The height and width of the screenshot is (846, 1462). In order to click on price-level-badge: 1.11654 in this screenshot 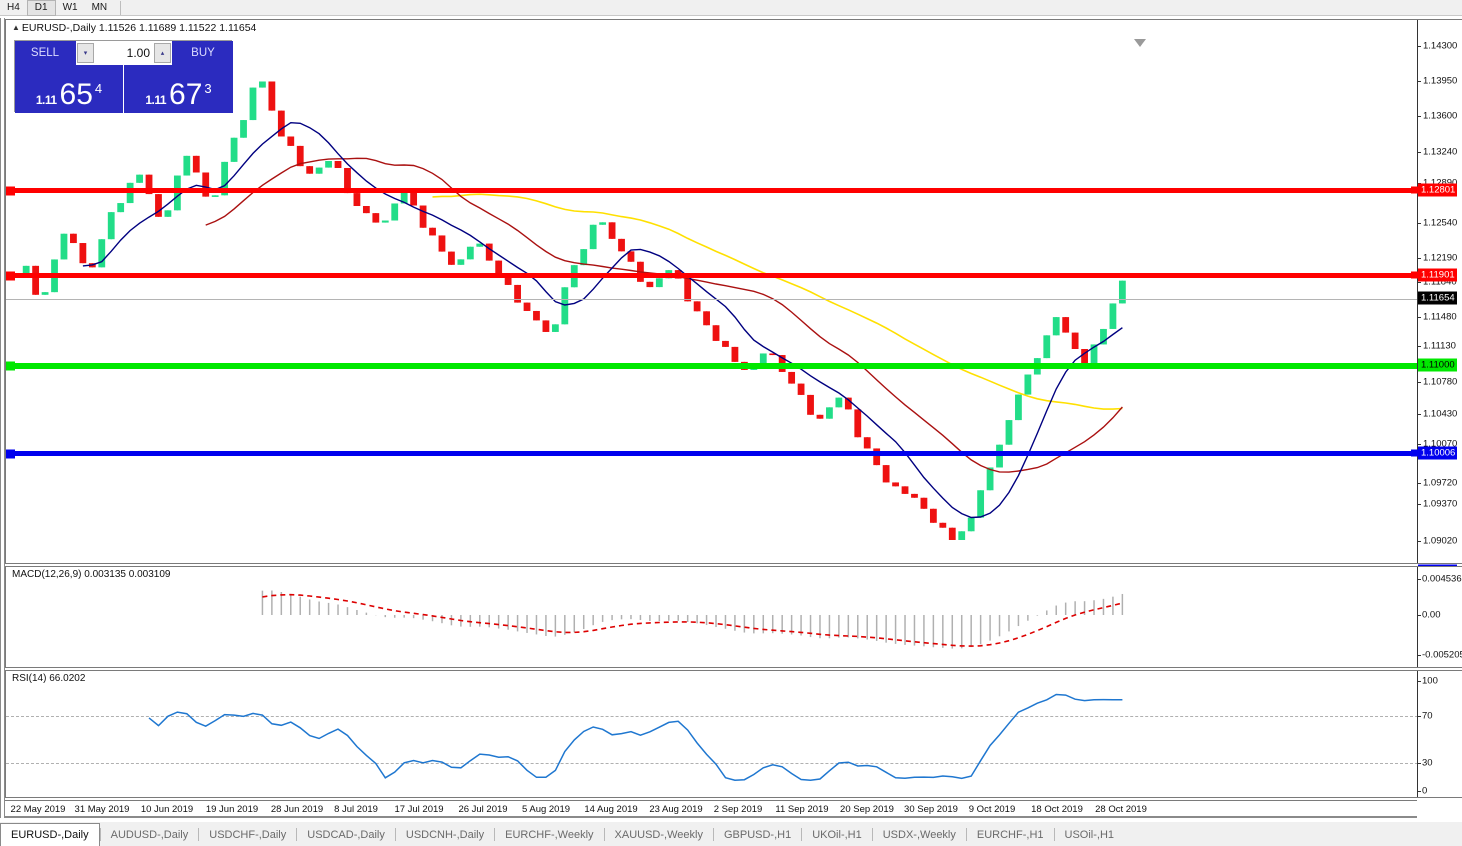, I will do `click(1437, 298)`.